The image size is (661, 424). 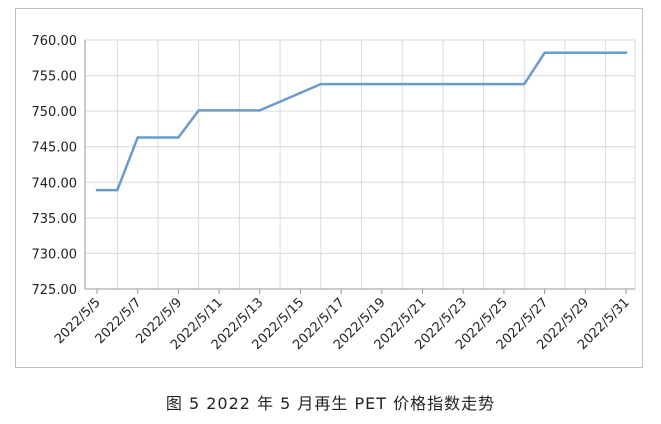 I want to click on y-tick-label: 735.00, so click(x=55, y=219).